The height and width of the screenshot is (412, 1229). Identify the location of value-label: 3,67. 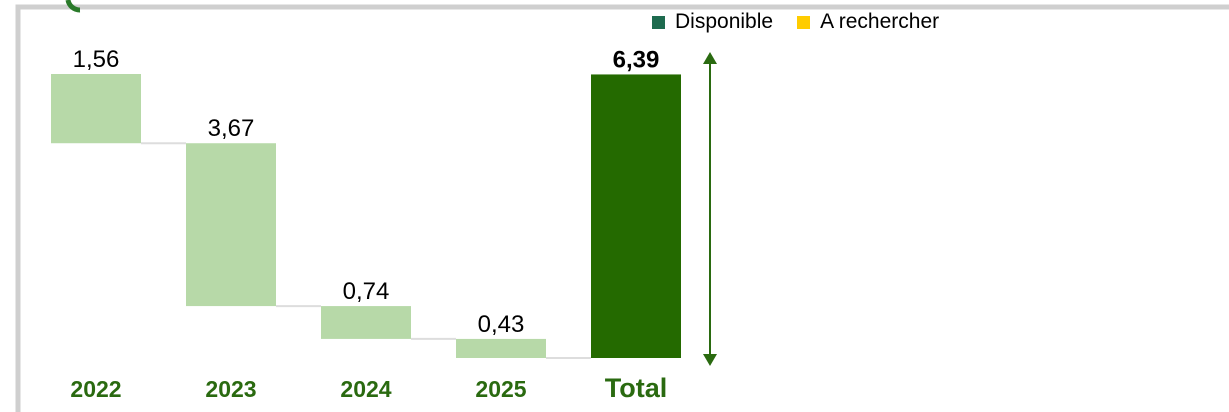
(231, 128).